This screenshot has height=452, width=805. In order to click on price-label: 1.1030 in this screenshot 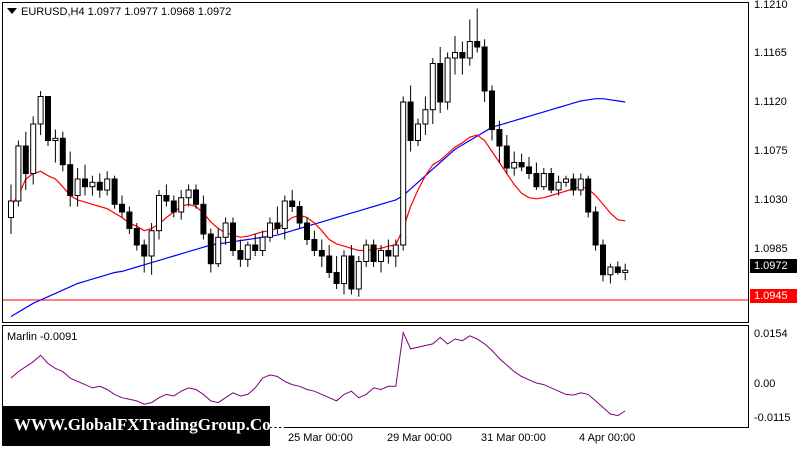, I will do `click(771, 200)`.